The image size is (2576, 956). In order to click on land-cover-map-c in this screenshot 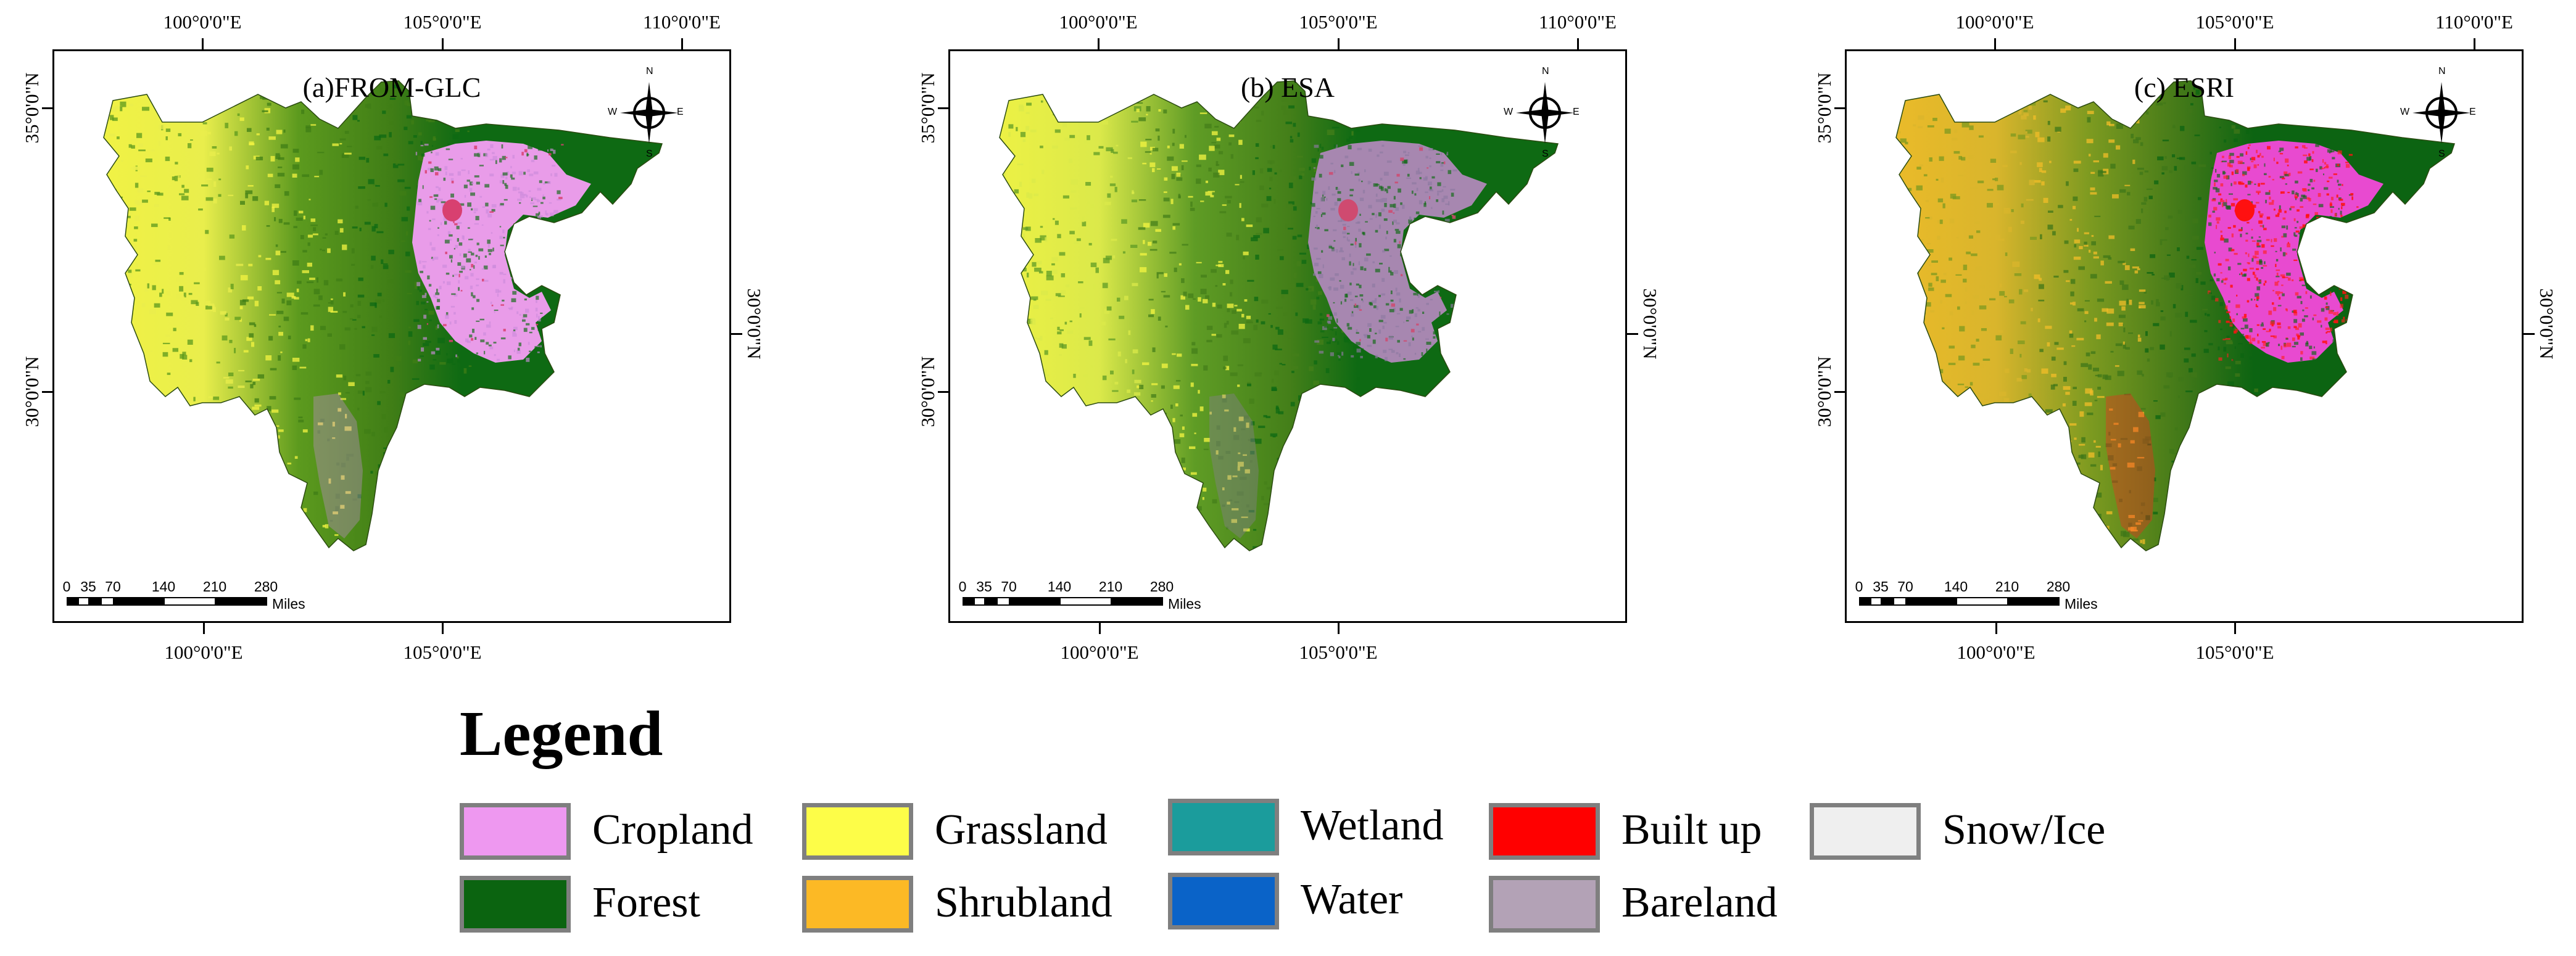, I will do `click(2175, 315)`.